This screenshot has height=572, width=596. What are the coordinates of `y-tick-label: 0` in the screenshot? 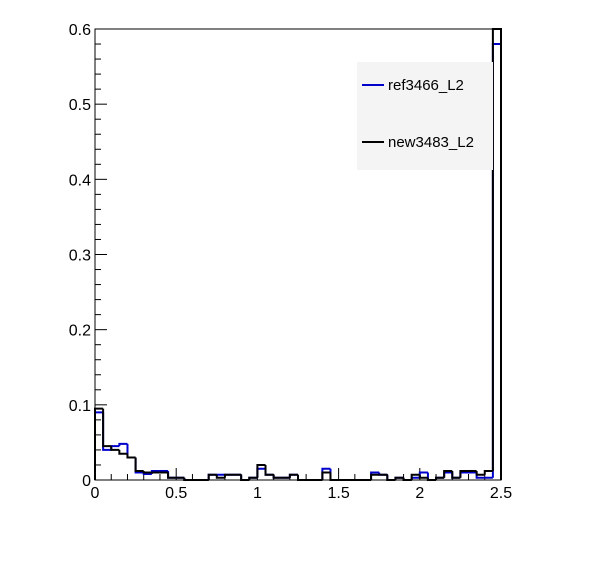 It's located at (86, 481).